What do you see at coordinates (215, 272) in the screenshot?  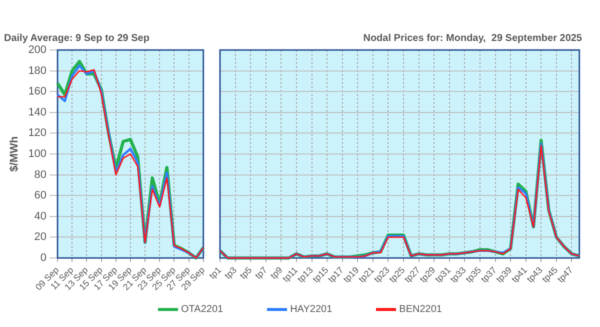 I see `x-tick-label: tp1` at bounding box center [215, 272].